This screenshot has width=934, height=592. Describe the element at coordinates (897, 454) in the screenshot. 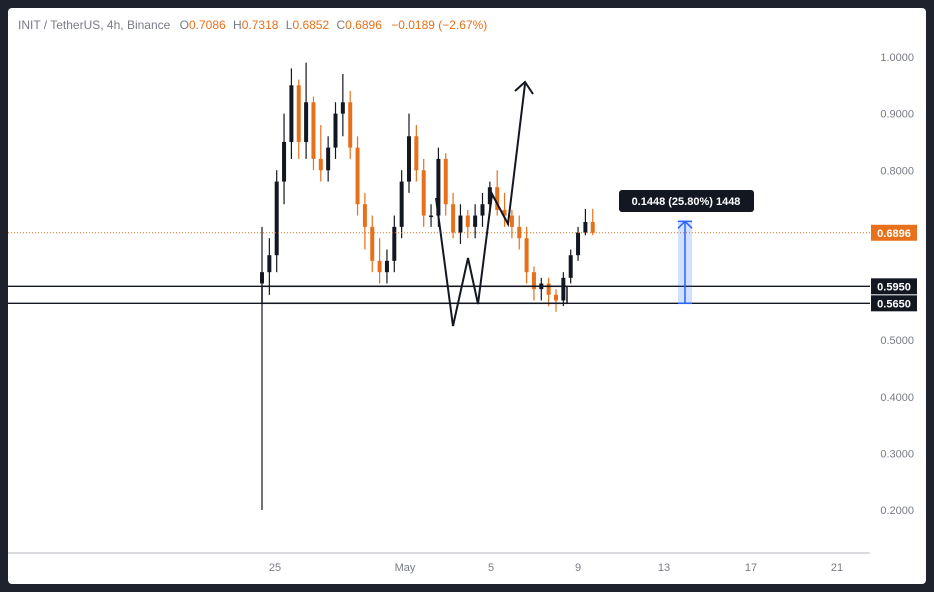

I see `y-tick-label: 0.3000` at that location.